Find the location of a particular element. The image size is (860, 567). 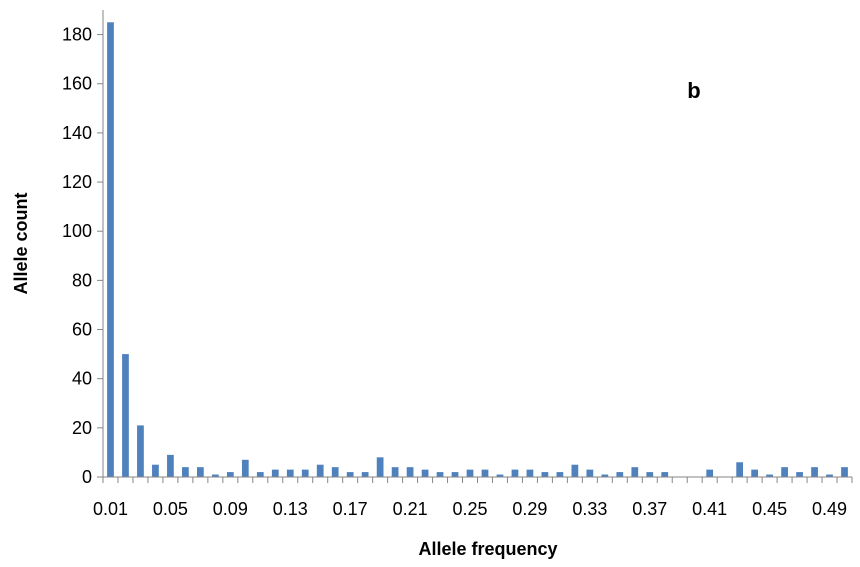

bar-0.13 is located at coordinates (290, 473).